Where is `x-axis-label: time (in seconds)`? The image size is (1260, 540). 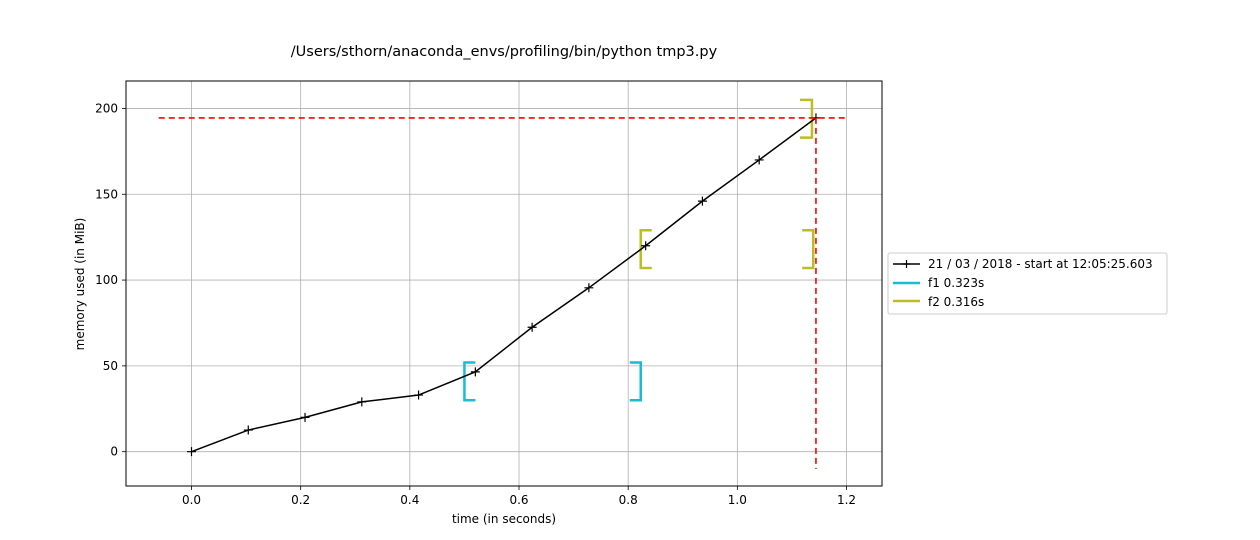 x-axis-label: time (in seconds) is located at coordinates (504, 519).